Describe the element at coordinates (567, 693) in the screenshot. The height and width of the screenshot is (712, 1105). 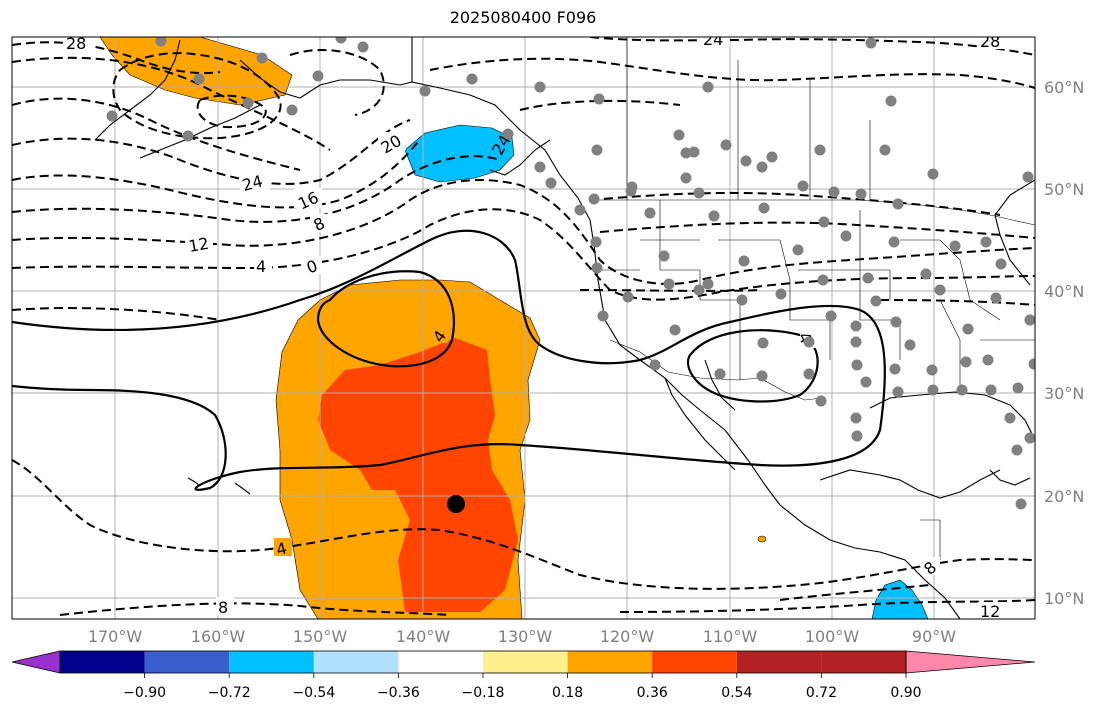
I see `colorbar-tick: 0.18` at that location.